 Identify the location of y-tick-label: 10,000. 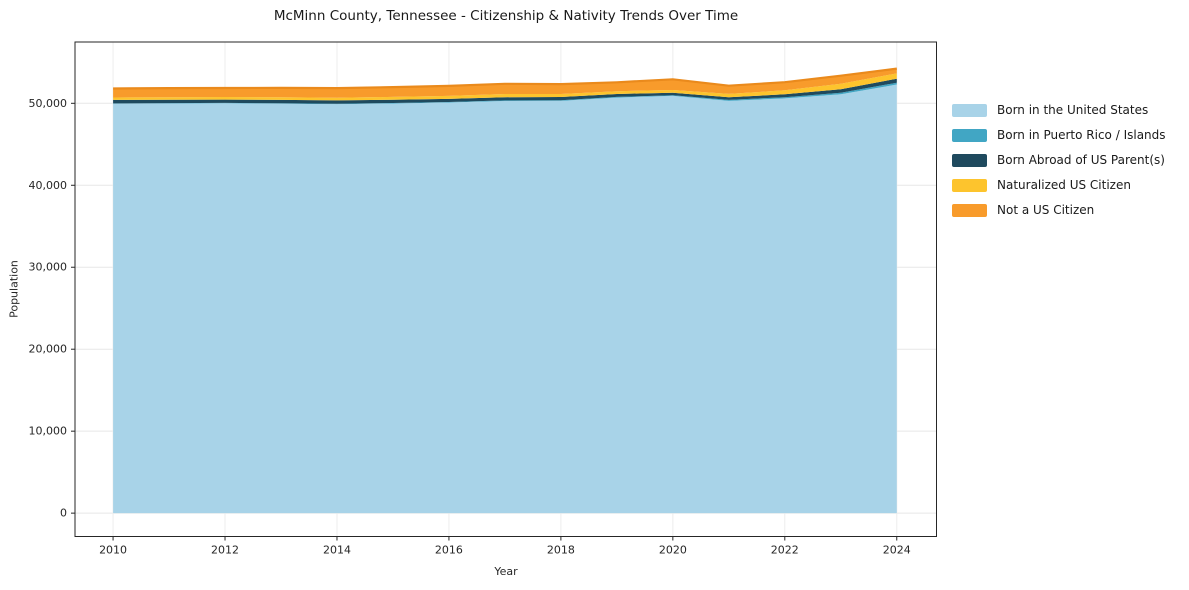
(48, 431).